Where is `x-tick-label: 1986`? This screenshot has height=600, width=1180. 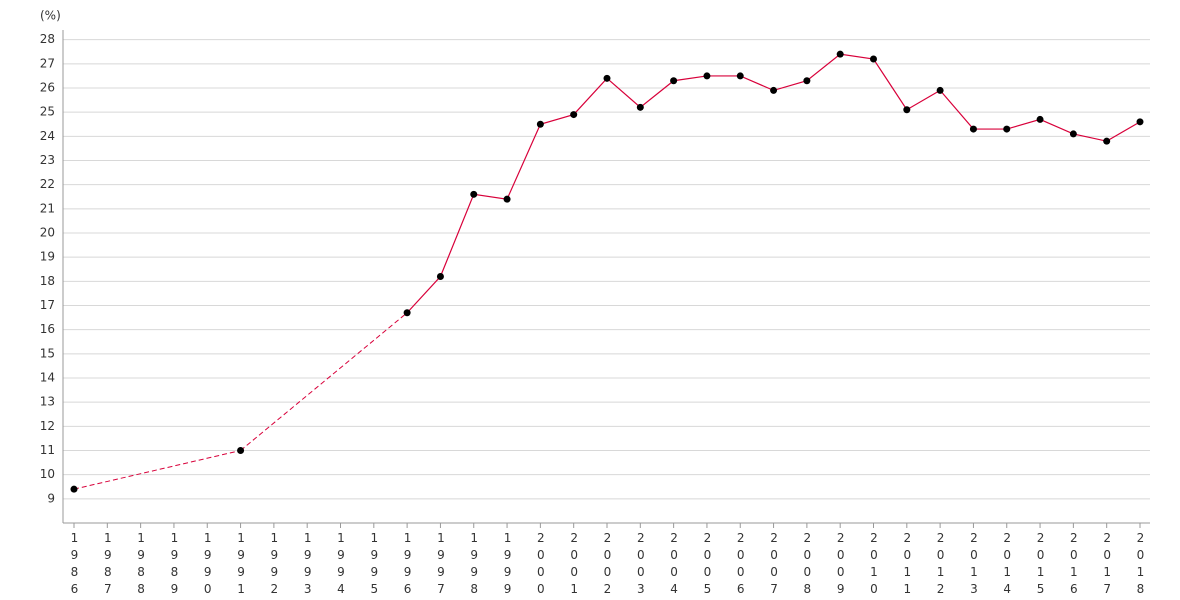
x-tick-label: 1986 is located at coordinates (75, 565).